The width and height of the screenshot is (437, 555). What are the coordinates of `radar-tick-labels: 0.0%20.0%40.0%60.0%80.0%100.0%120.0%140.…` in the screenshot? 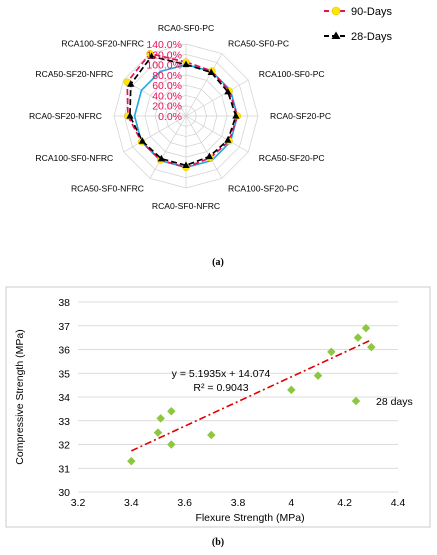 It's located at (164, 81).